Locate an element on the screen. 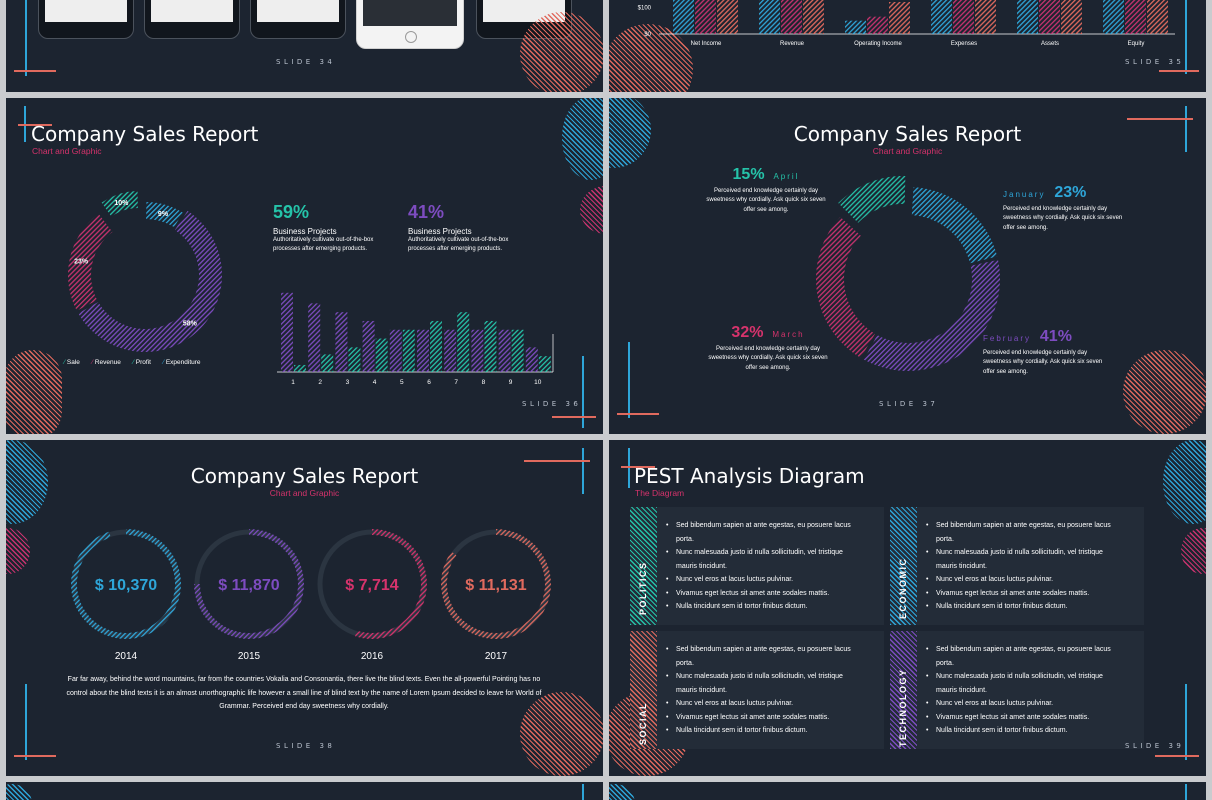 The height and width of the screenshot is (800, 1212). x-tick-label: Operating Income is located at coordinates (878, 44).